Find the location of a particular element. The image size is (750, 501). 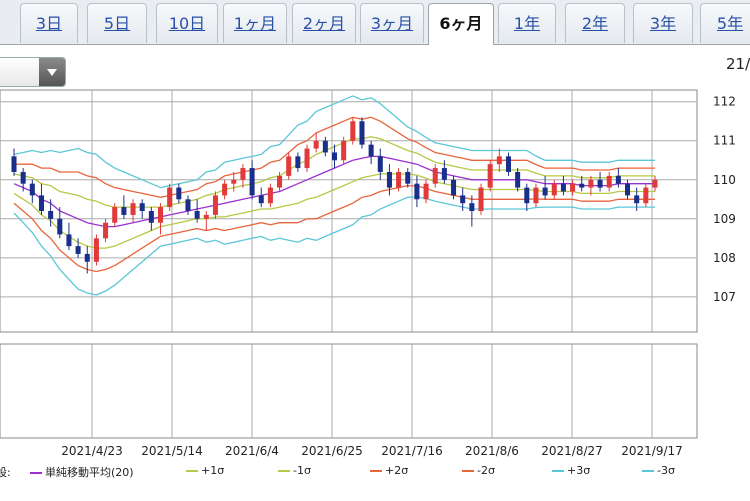

y-axis-labels: 107 108 109 110 111 112 is located at coordinates (724, 199).